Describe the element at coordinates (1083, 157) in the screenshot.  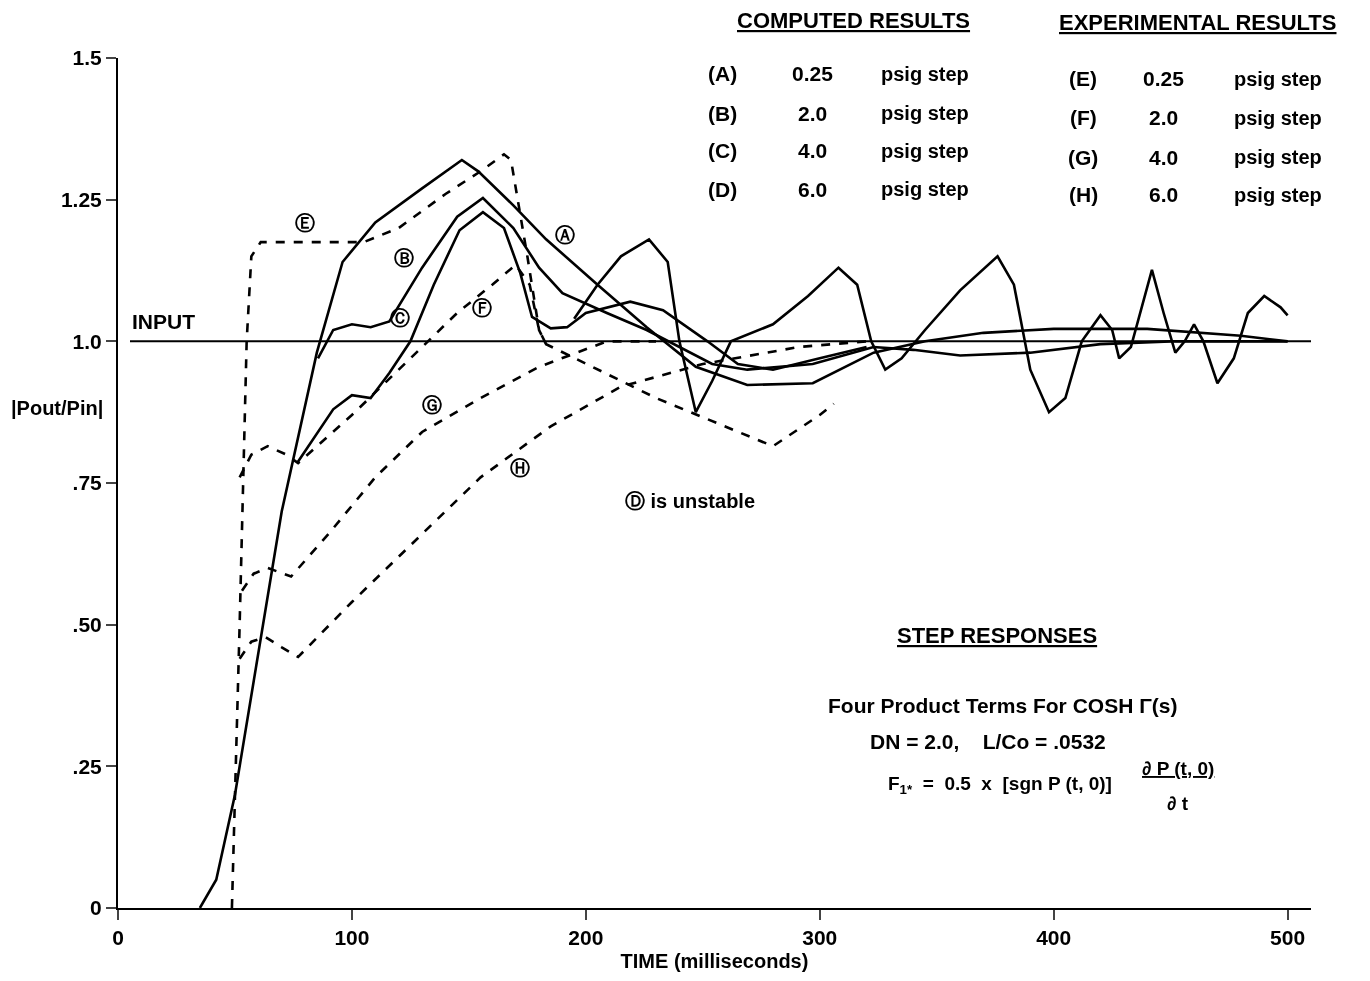
I see `annotation: (G)` at that location.